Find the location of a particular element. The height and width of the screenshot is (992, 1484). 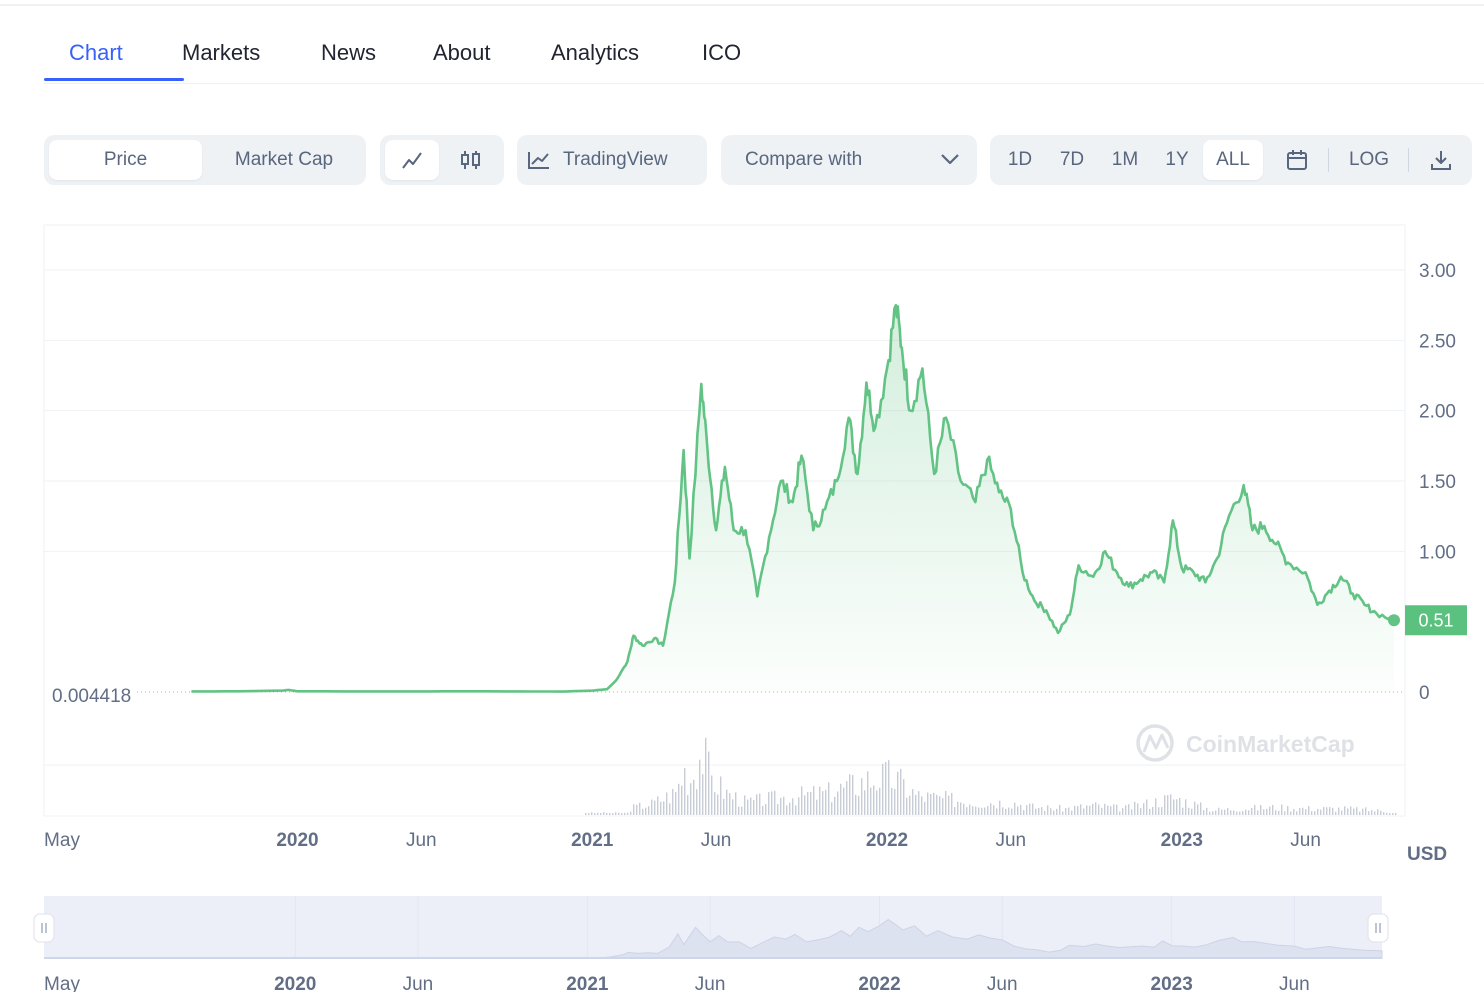

range-all: ALL is located at coordinates (1233, 160).